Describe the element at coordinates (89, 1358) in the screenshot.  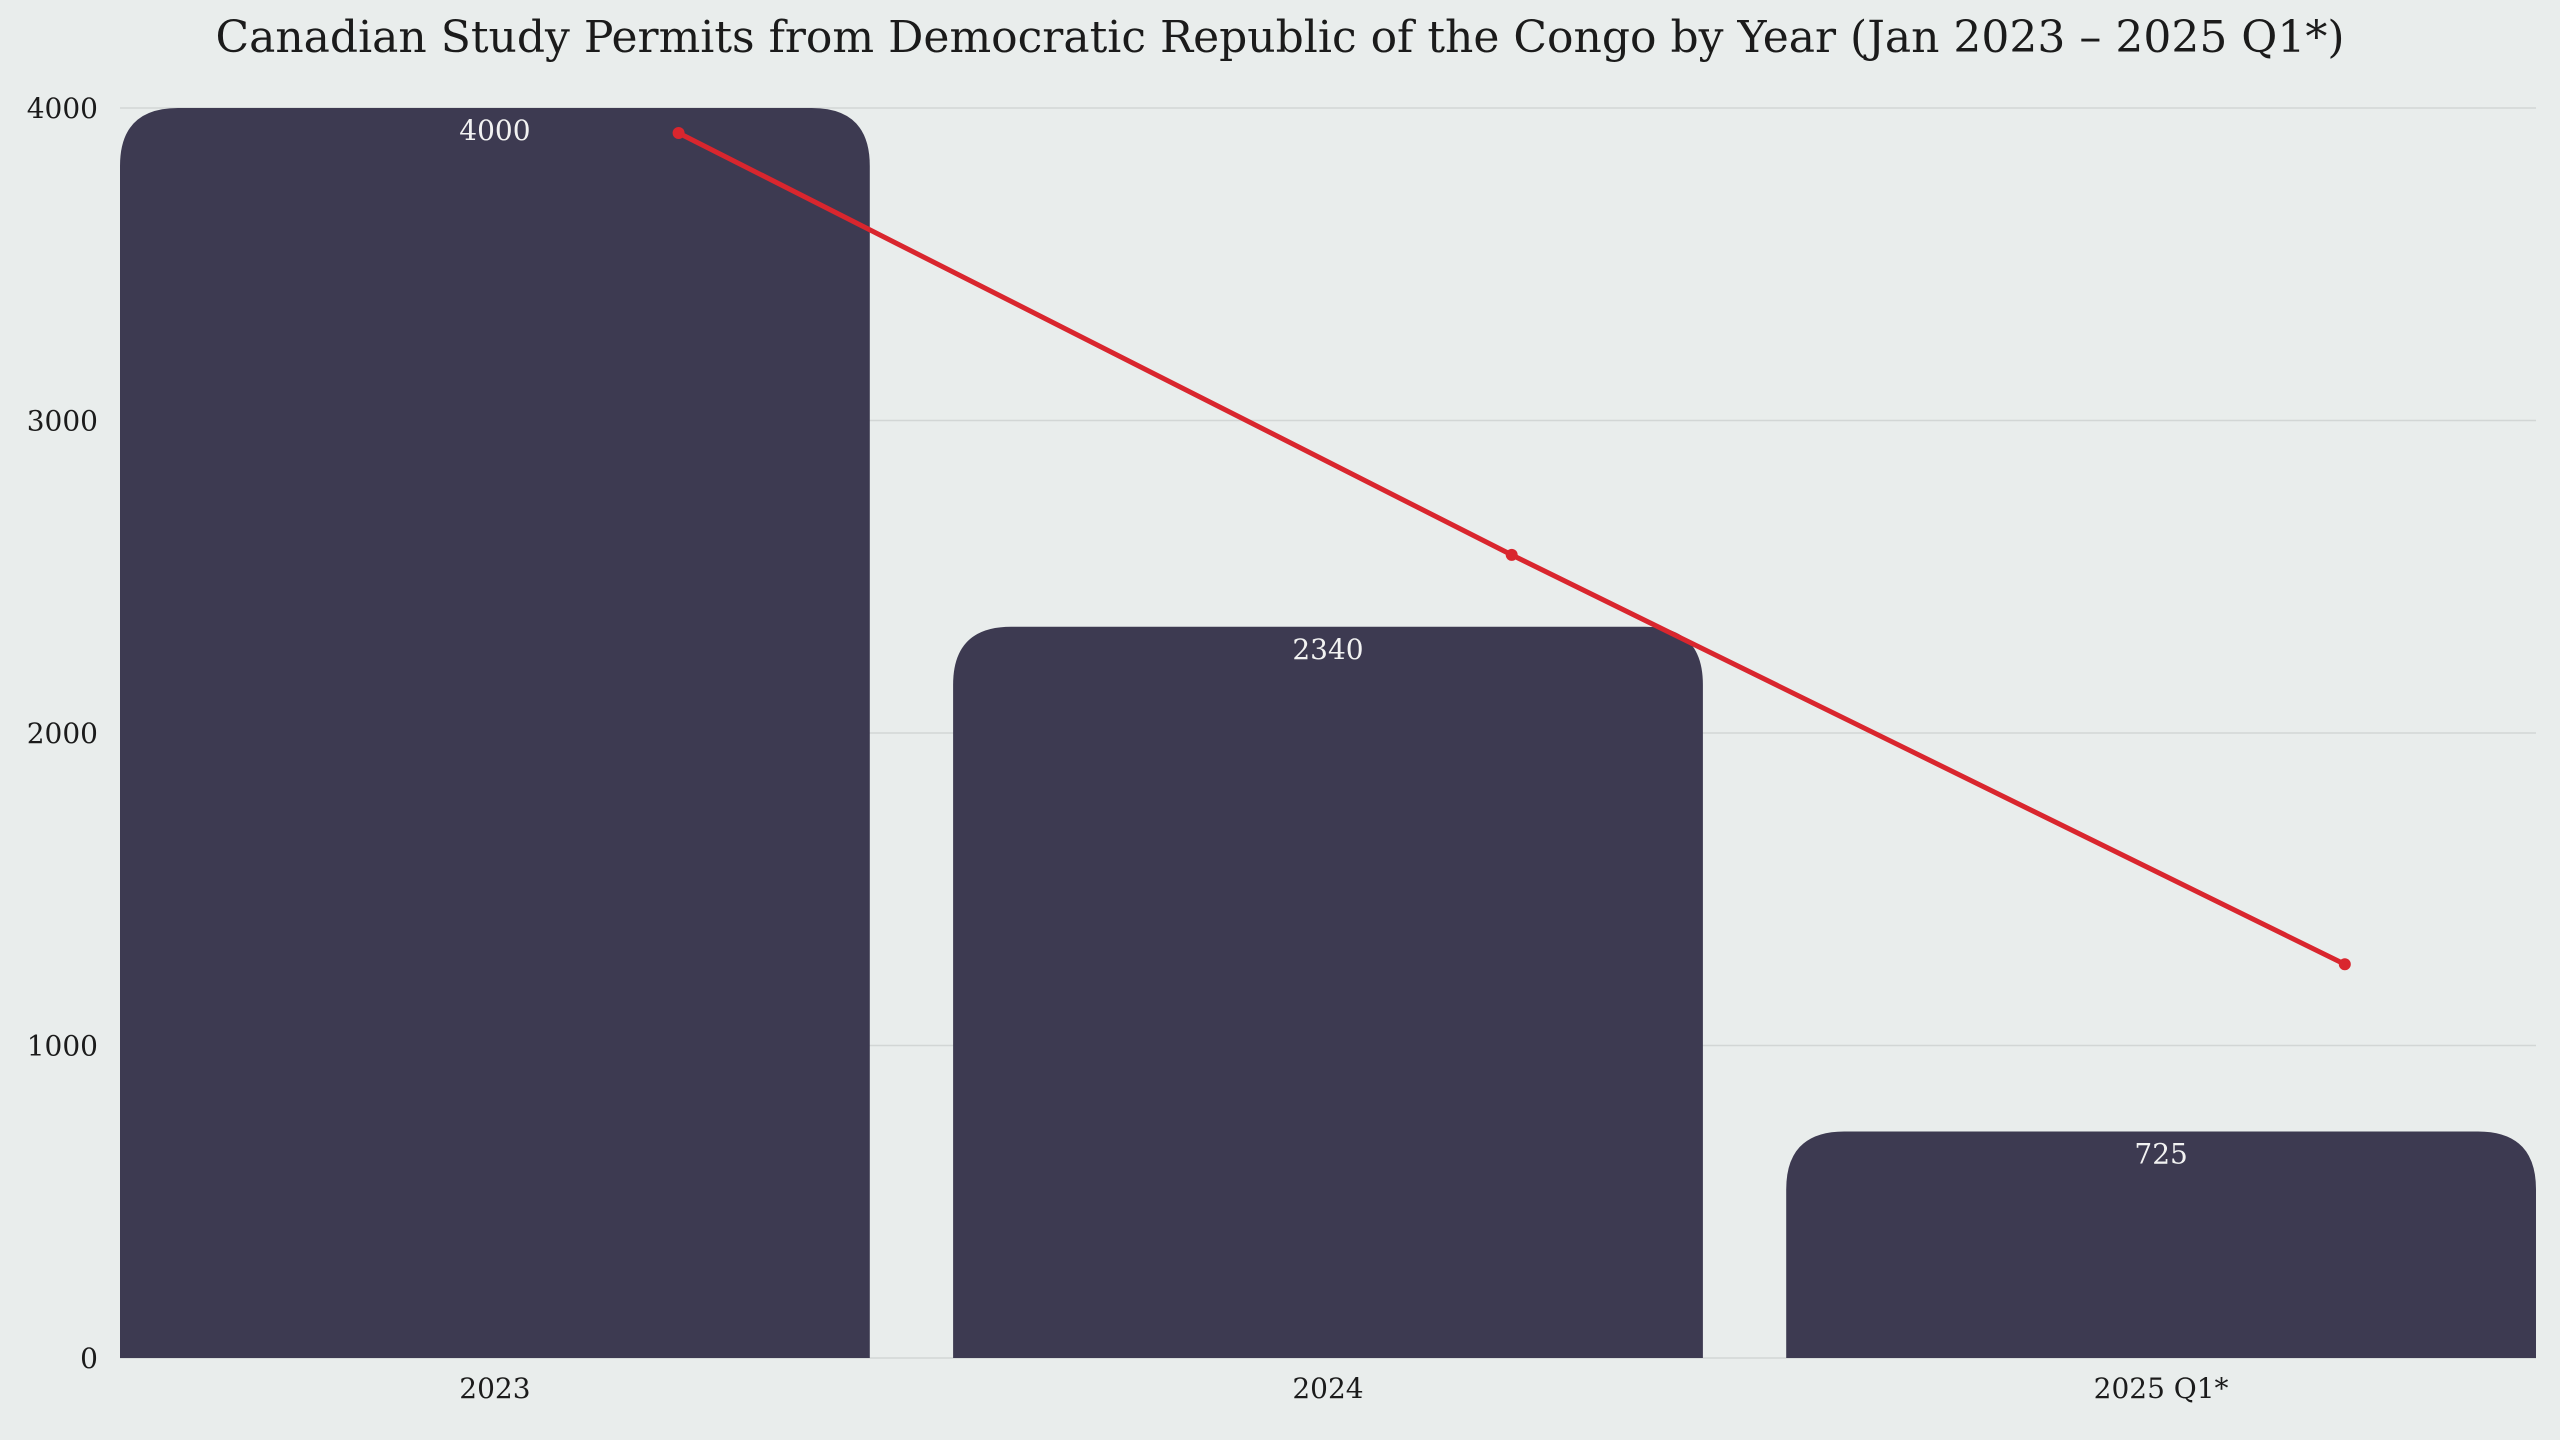
I see `y-tick-label: 0` at that location.